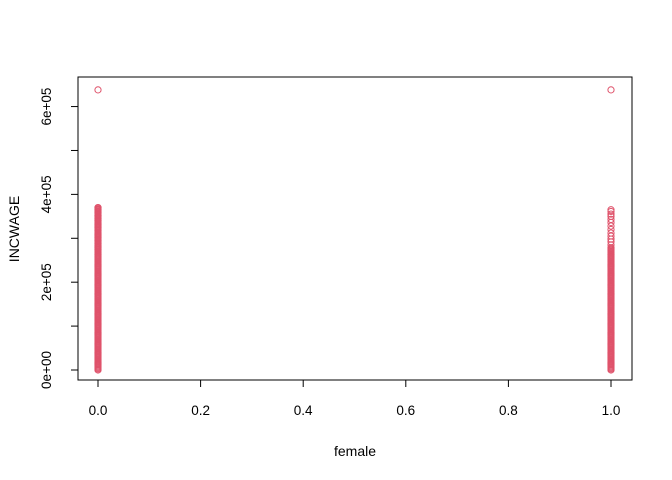 The width and height of the screenshot is (672, 480). I want to click on x-tick-label: 0.2, so click(200, 410).